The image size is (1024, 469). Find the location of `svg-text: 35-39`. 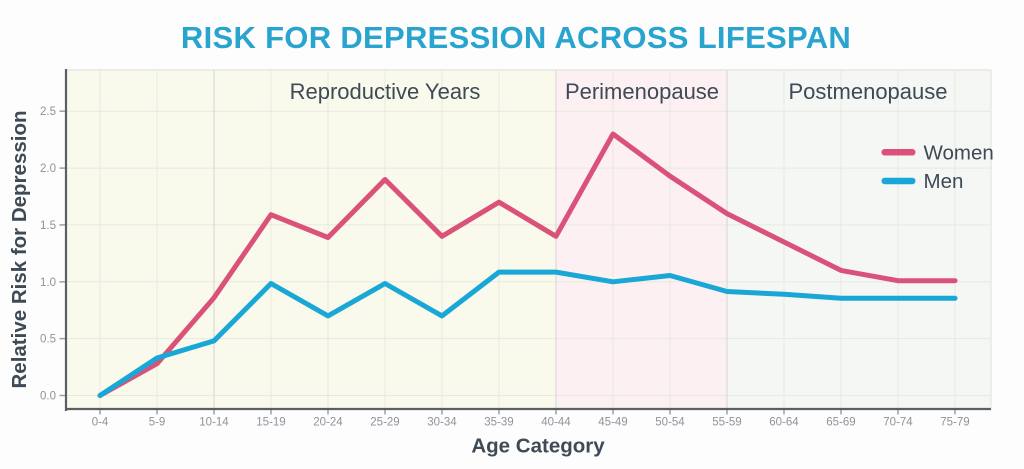

svg-text: 35-39 is located at coordinates (498, 423).